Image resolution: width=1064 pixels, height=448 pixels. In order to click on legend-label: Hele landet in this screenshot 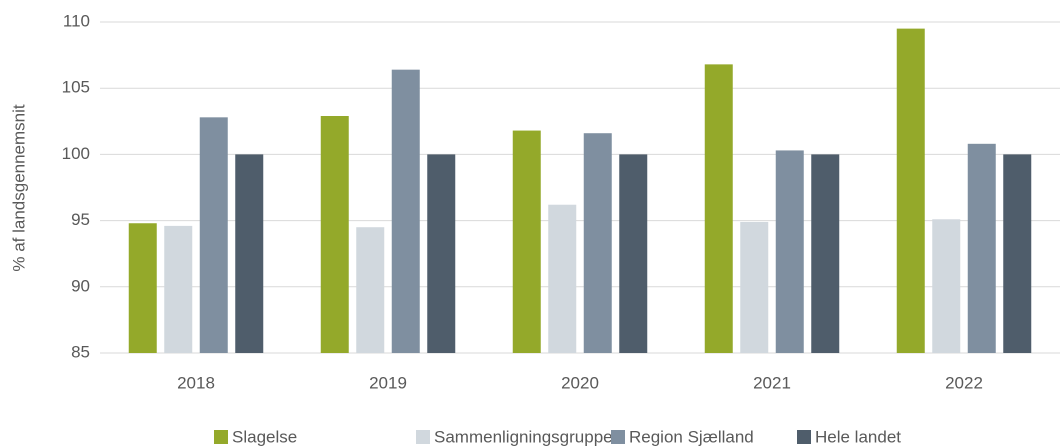, I will do `click(858, 436)`.